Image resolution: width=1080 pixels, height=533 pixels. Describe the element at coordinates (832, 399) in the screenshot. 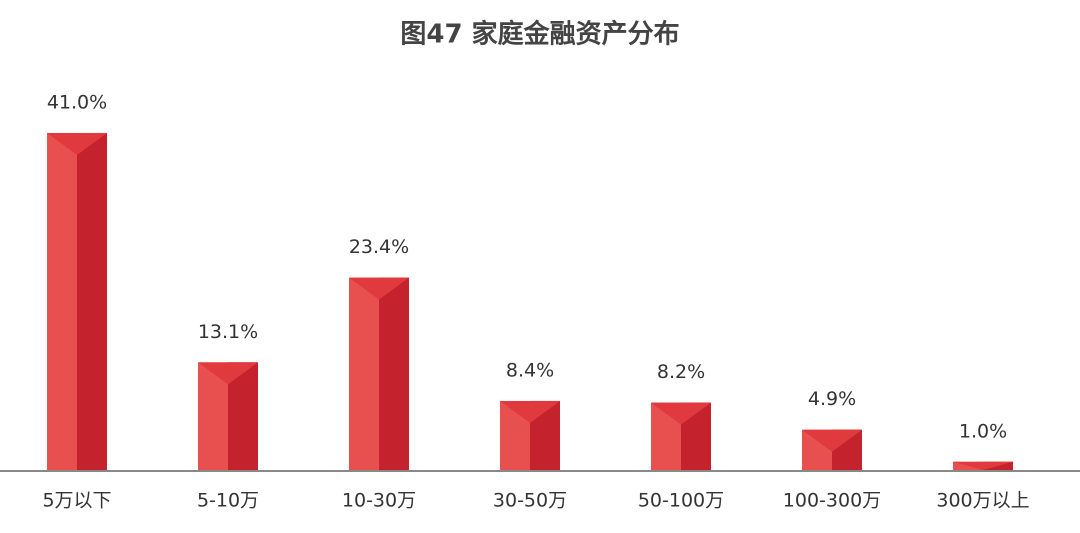

I see `value-label: 4.9%` at that location.